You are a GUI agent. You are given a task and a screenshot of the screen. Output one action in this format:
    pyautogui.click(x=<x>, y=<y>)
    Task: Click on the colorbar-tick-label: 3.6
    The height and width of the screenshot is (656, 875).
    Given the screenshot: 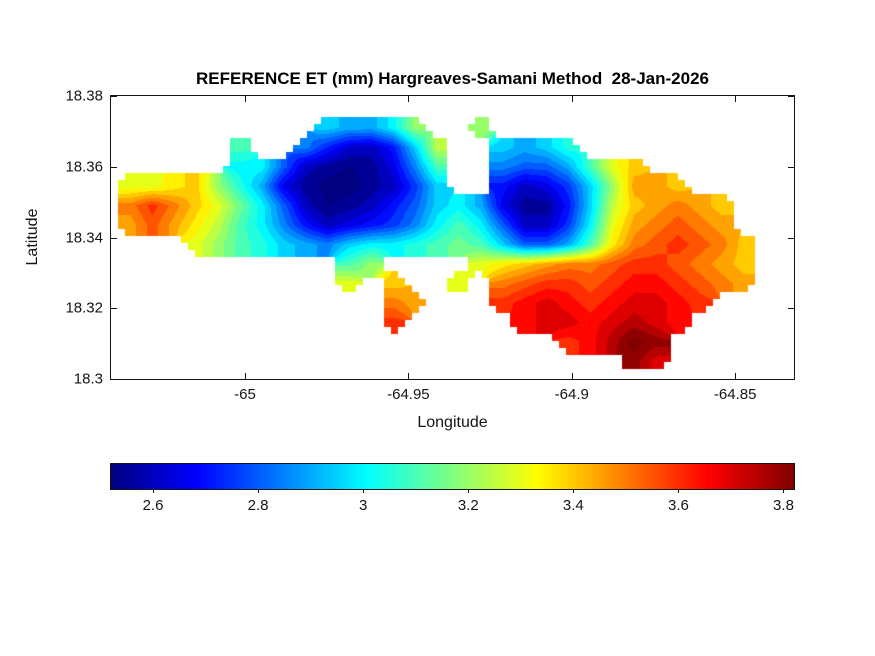 What is the action you would take?
    pyautogui.click(x=678, y=505)
    